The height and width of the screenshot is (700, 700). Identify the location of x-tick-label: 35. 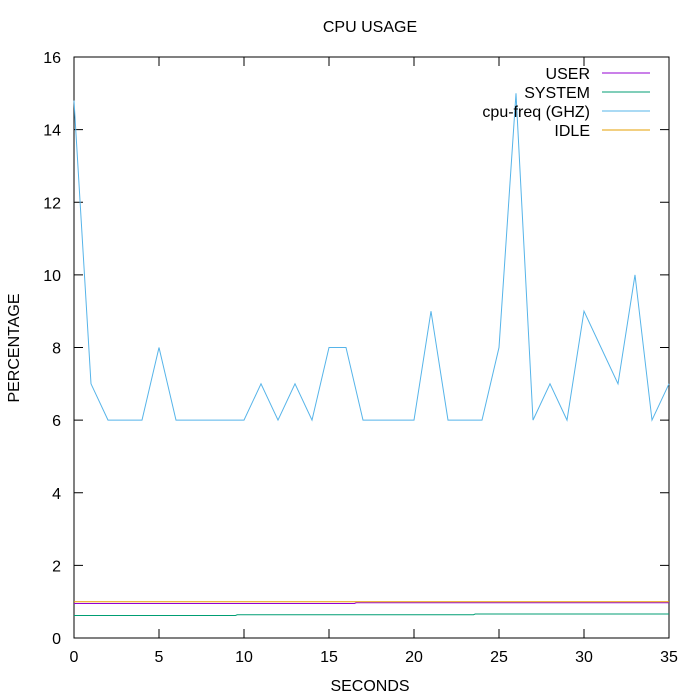
(669, 657).